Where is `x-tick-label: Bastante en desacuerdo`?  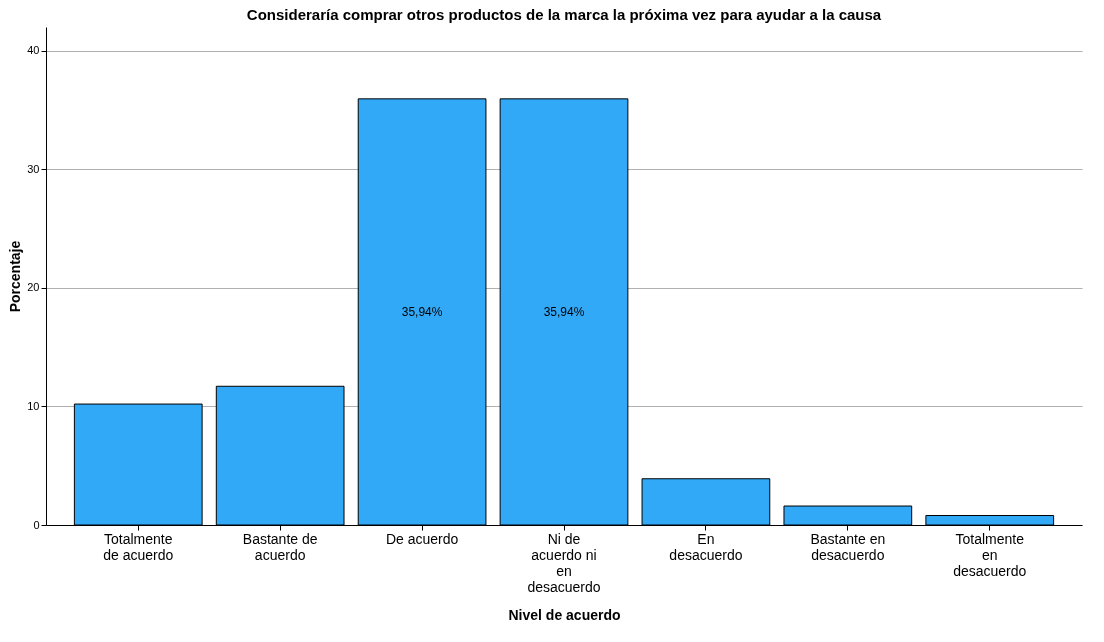
x-tick-label: Bastante en desacuerdo is located at coordinates (848, 546).